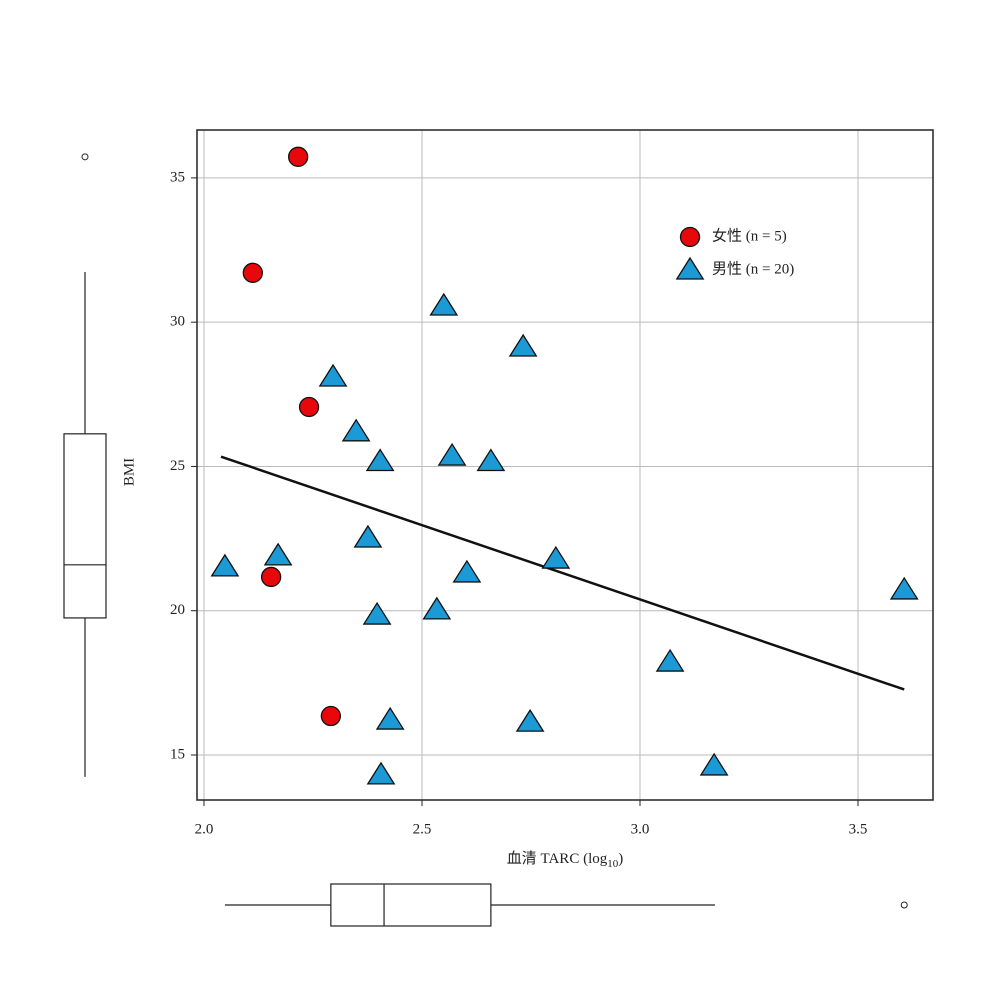  I want to click on y-tick-label: 20, so click(177, 610).